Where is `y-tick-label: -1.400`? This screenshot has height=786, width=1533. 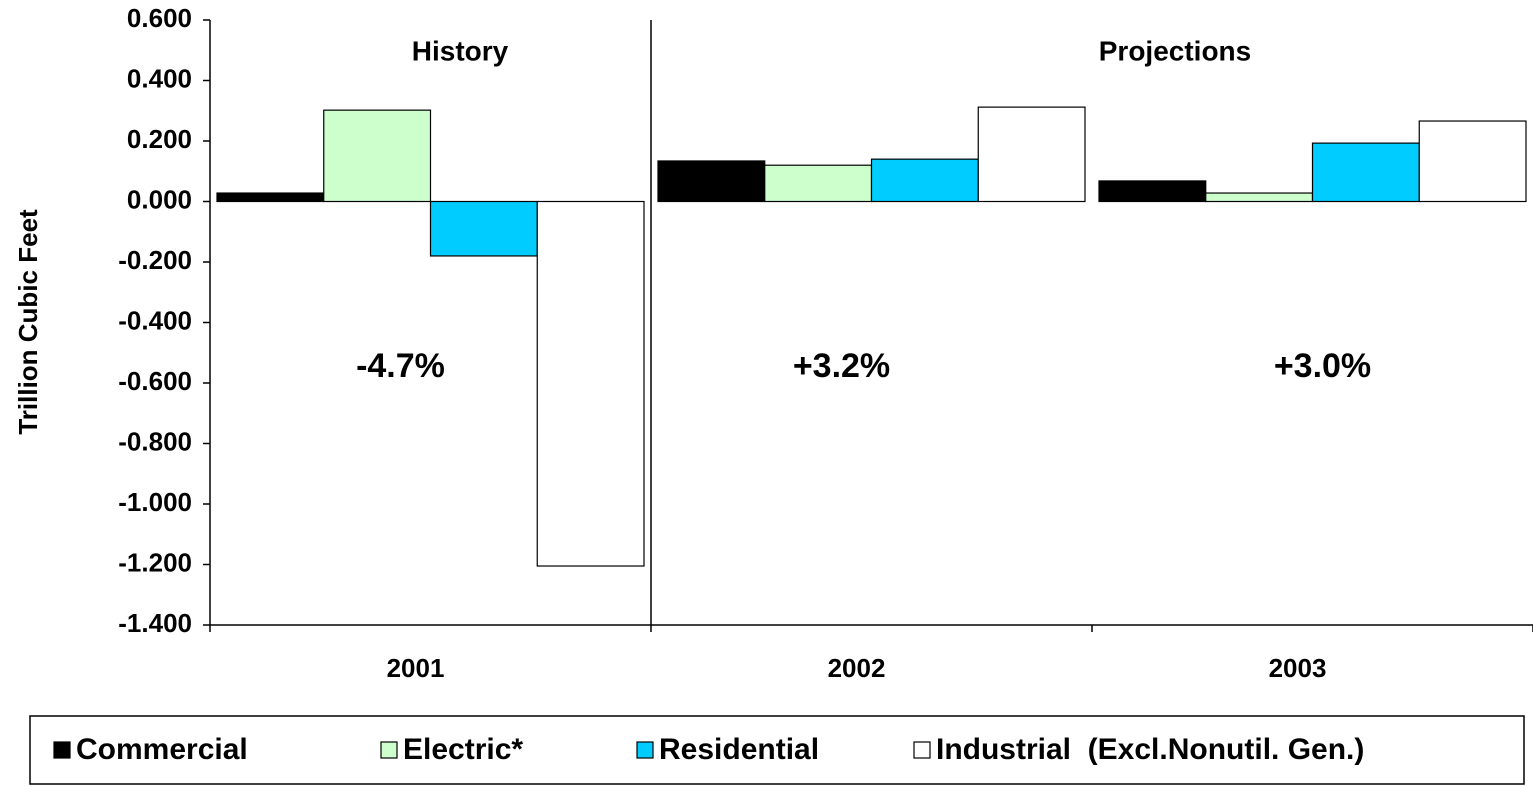 y-tick-label: -1.400 is located at coordinates (155, 623).